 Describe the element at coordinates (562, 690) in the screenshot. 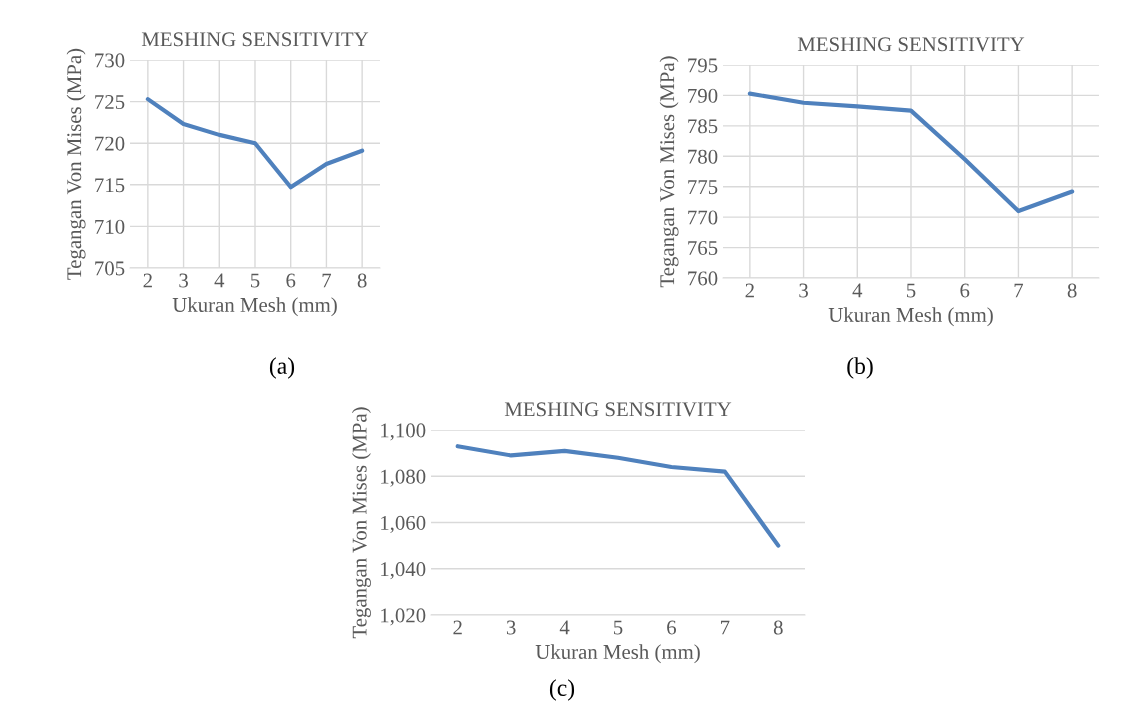

I see `text: (c)` at that location.